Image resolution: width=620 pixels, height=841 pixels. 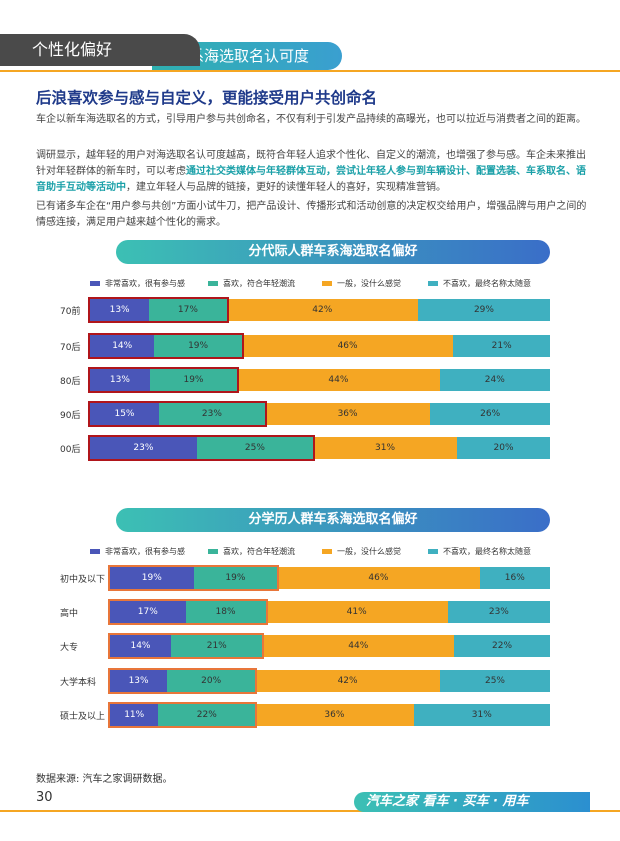 I want to click on category-label: 高中, so click(x=69, y=614).